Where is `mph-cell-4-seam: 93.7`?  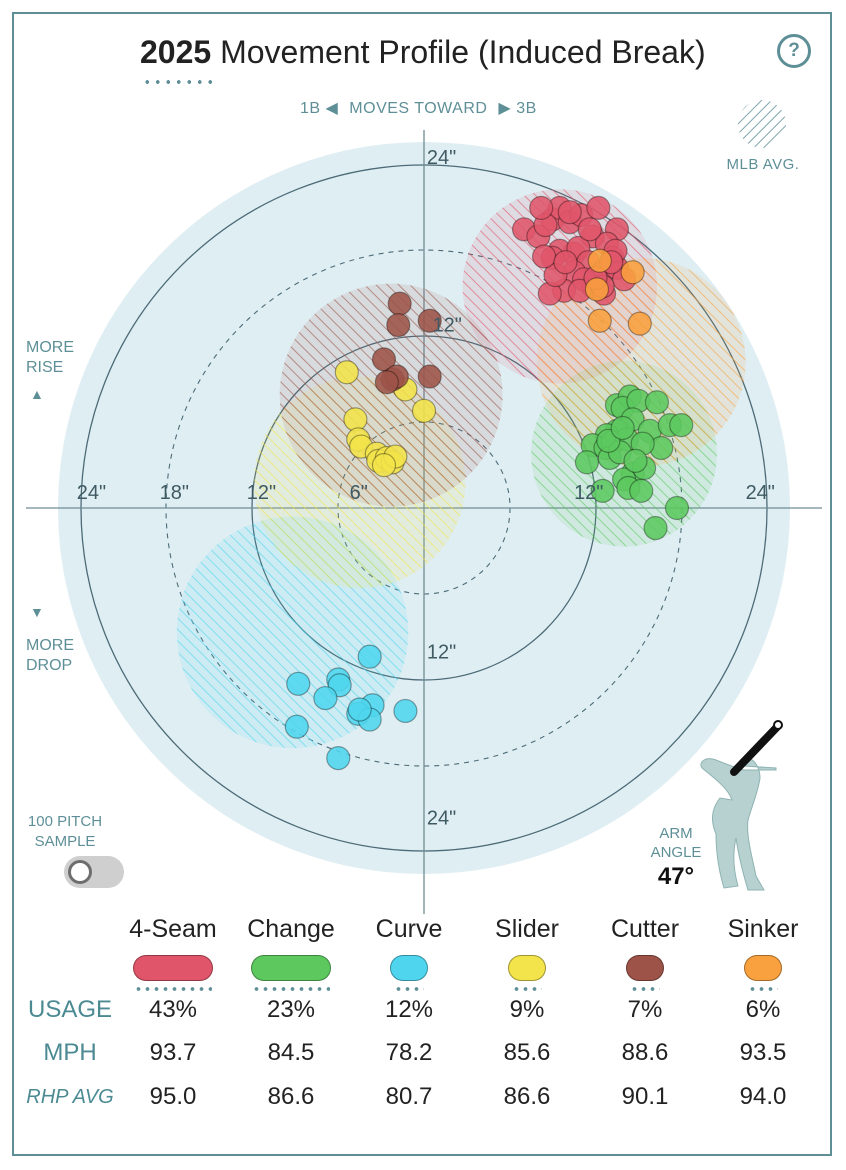
mph-cell-4-seam: 93.7 is located at coordinates (173, 1052).